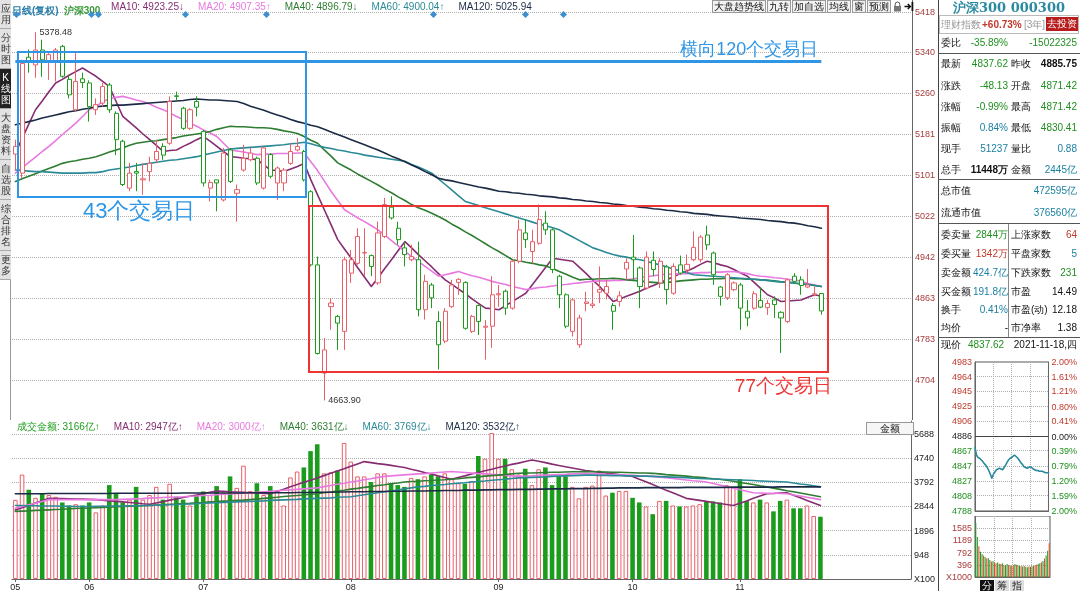 The width and height of the screenshot is (1080, 591). What do you see at coordinates (951, 107) in the screenshot?
I see `text: 涨幅` at bounding box center [951, 107].